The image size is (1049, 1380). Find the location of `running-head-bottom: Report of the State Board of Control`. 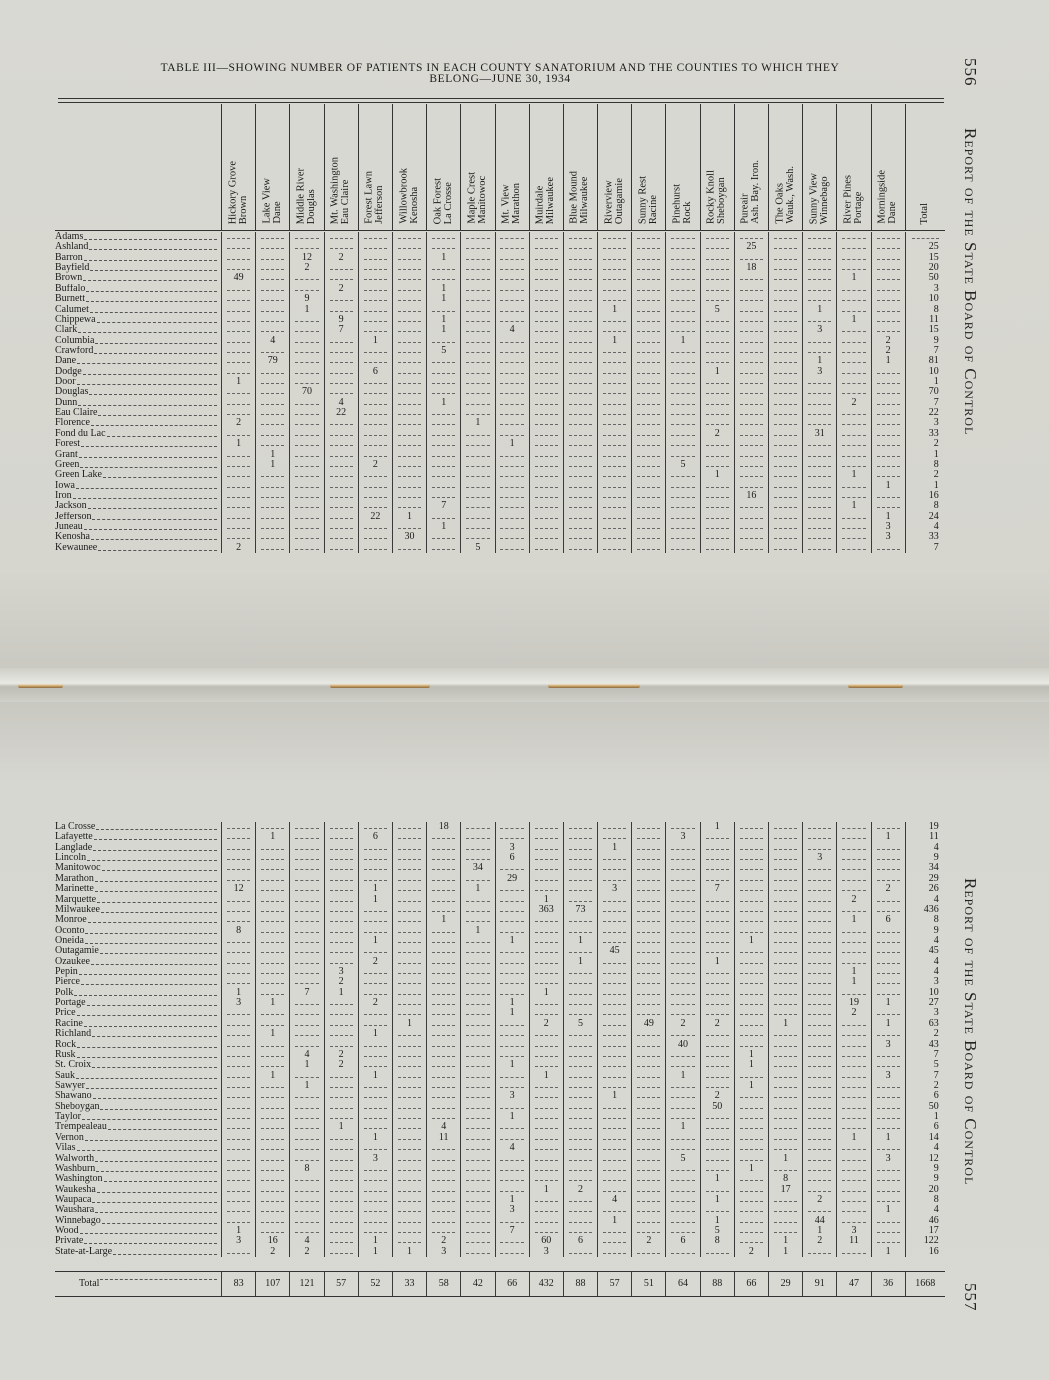

running-head-bottom: Report of the State Board of Control is located at coordinates (970, 1032).